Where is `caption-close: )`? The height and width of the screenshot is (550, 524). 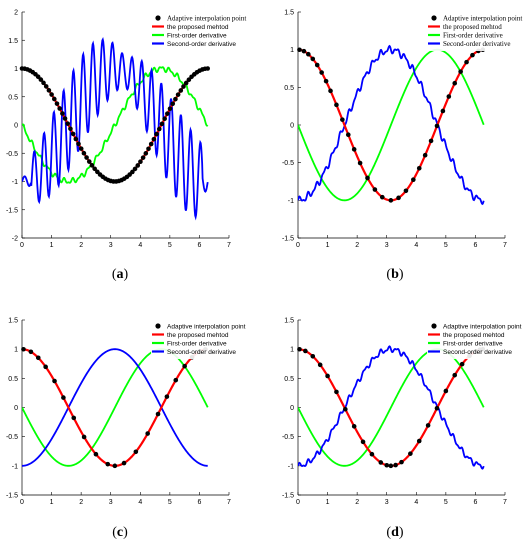 caption-close: ) is located at coordinates (126, 274).